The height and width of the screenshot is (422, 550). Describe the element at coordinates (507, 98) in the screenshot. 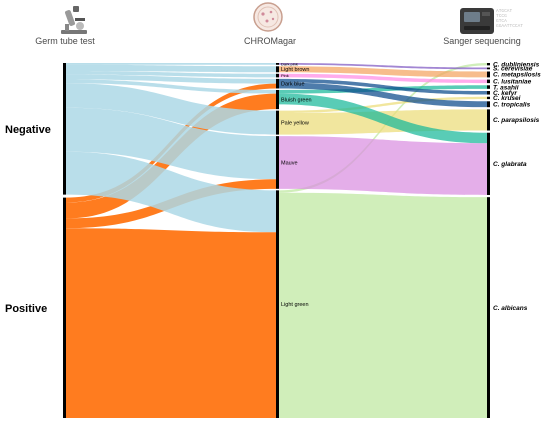

I see `species-label-krusei: C. krusei` at that location.